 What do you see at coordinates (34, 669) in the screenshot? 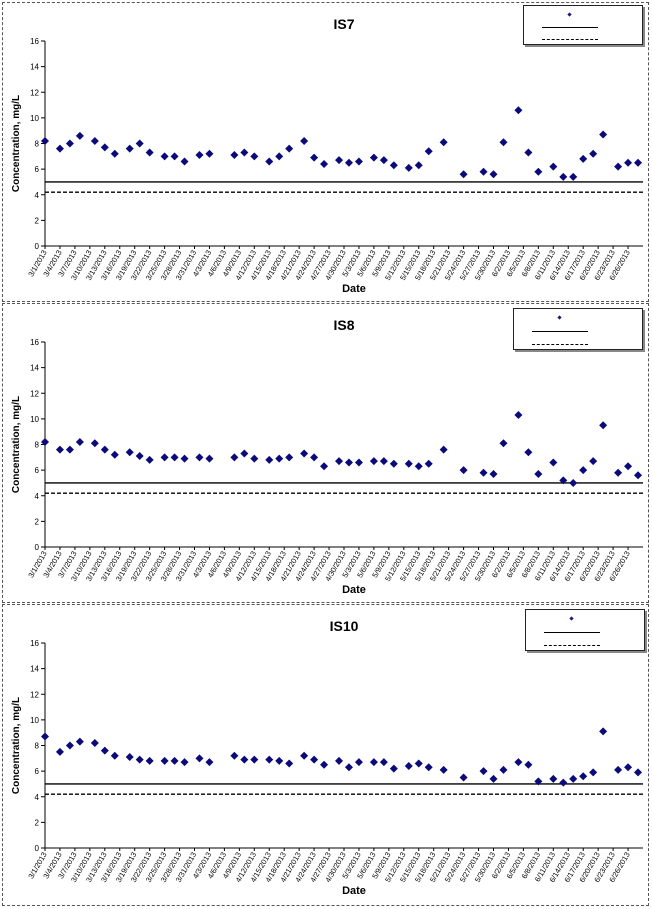
I see `y-tick-label: 14` at bounding box center [34, 669].